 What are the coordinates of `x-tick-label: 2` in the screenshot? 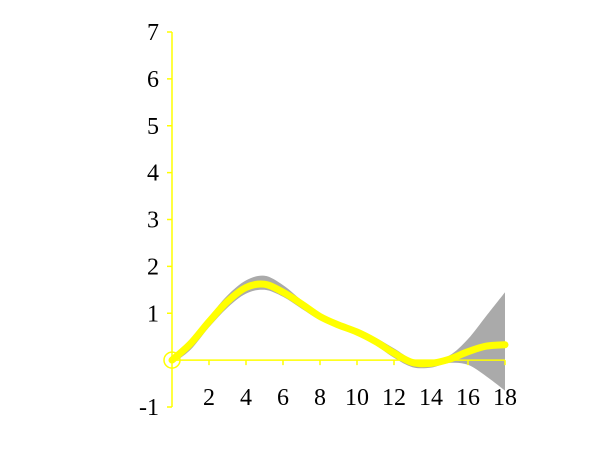 It's located at (209, 398).